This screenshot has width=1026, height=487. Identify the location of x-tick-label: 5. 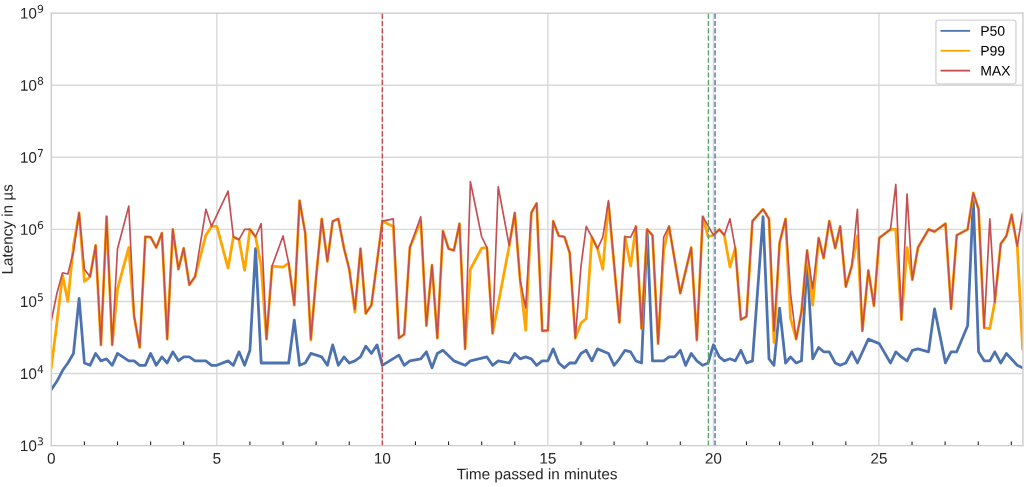
(217, 458).